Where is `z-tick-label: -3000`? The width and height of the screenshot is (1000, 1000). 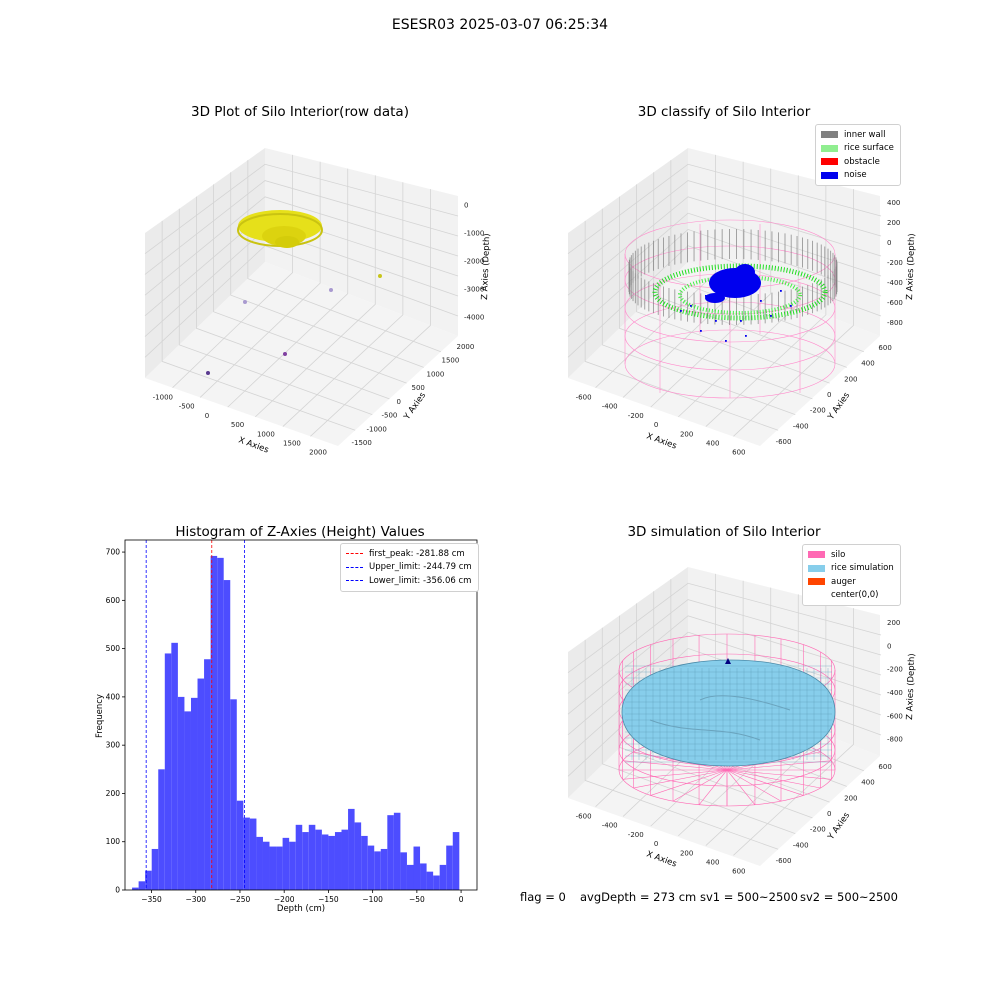
z-tick-label: -3000 is located at coordinates (474, 289).